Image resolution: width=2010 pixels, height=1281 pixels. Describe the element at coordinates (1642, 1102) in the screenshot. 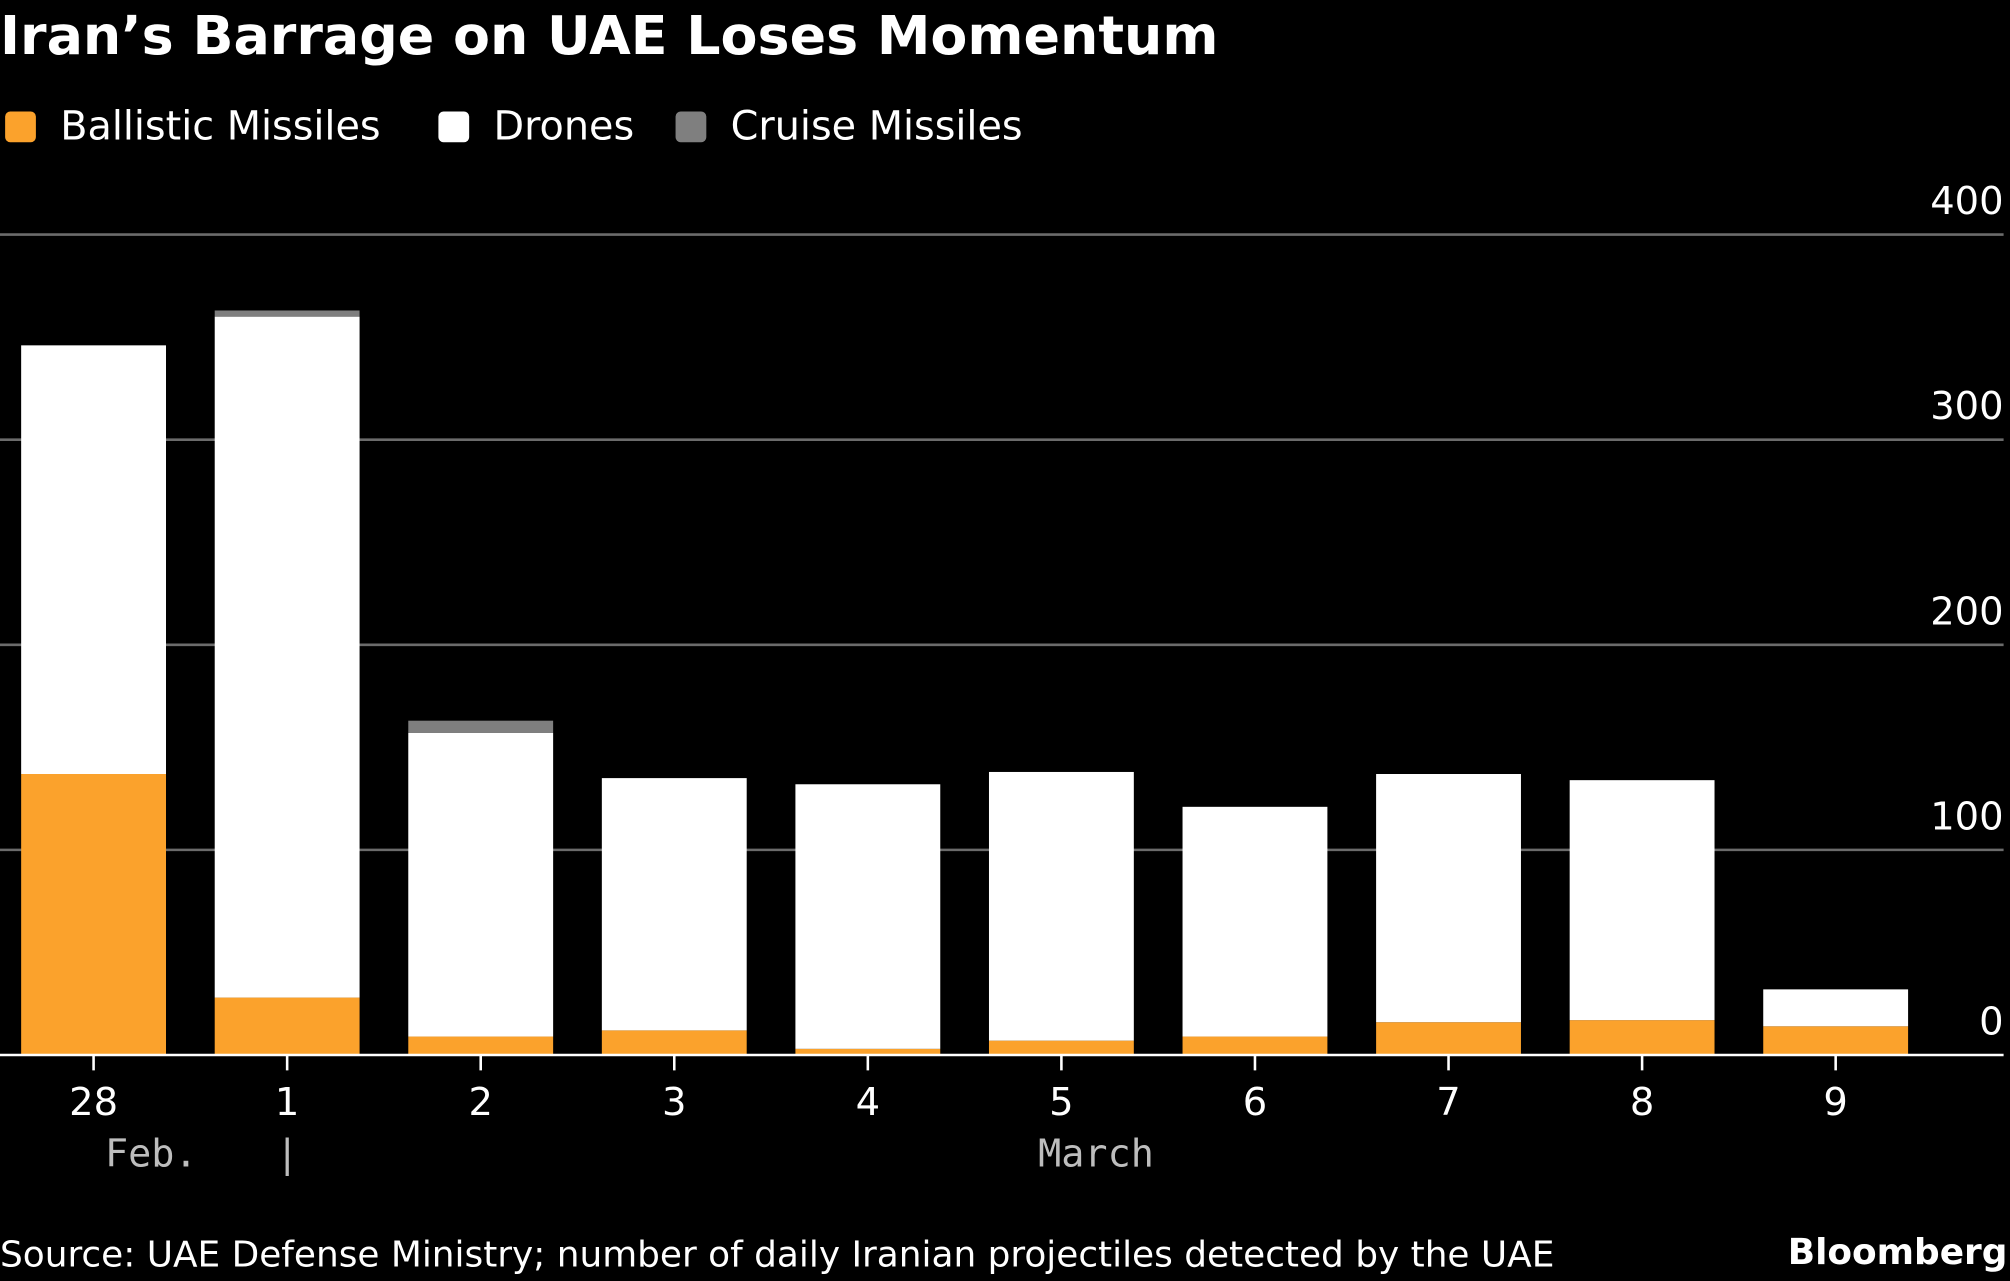

I see `x-tick-label: 8` at that location.